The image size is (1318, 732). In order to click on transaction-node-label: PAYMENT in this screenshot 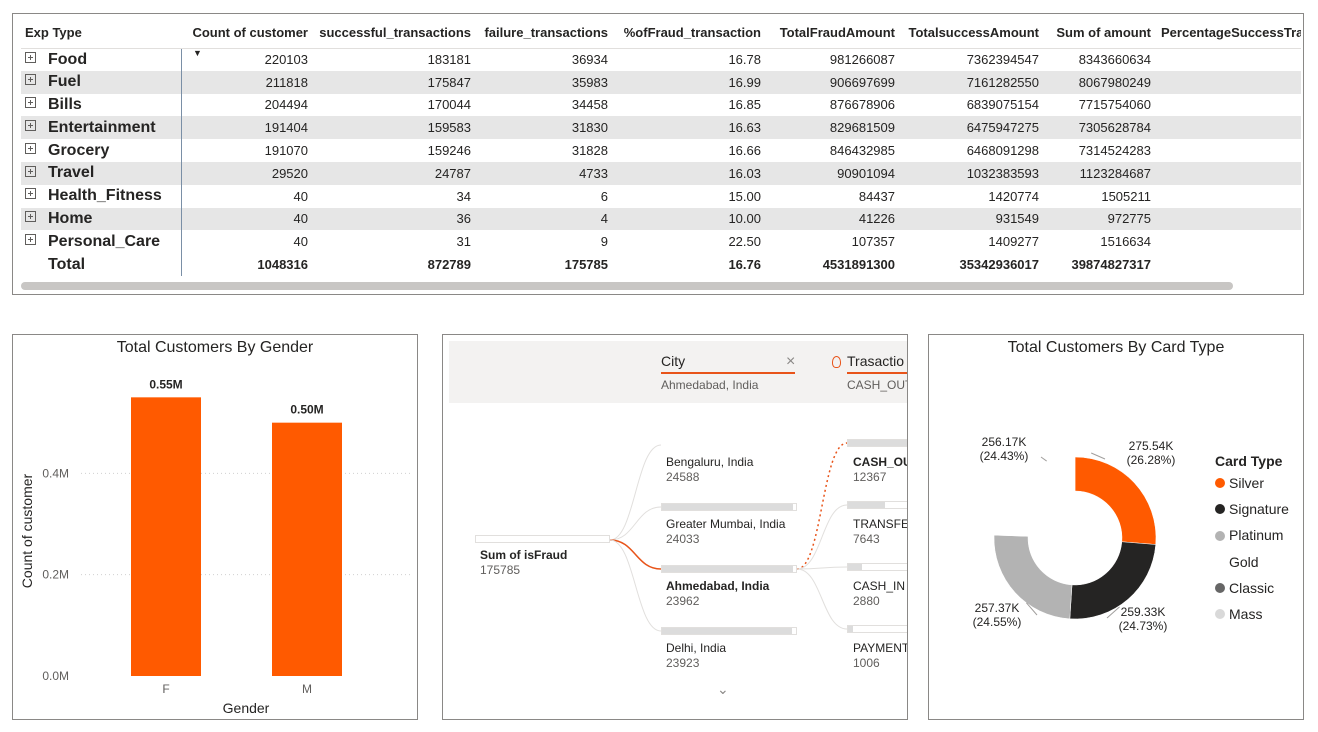, I will do `click(880, 648)`.